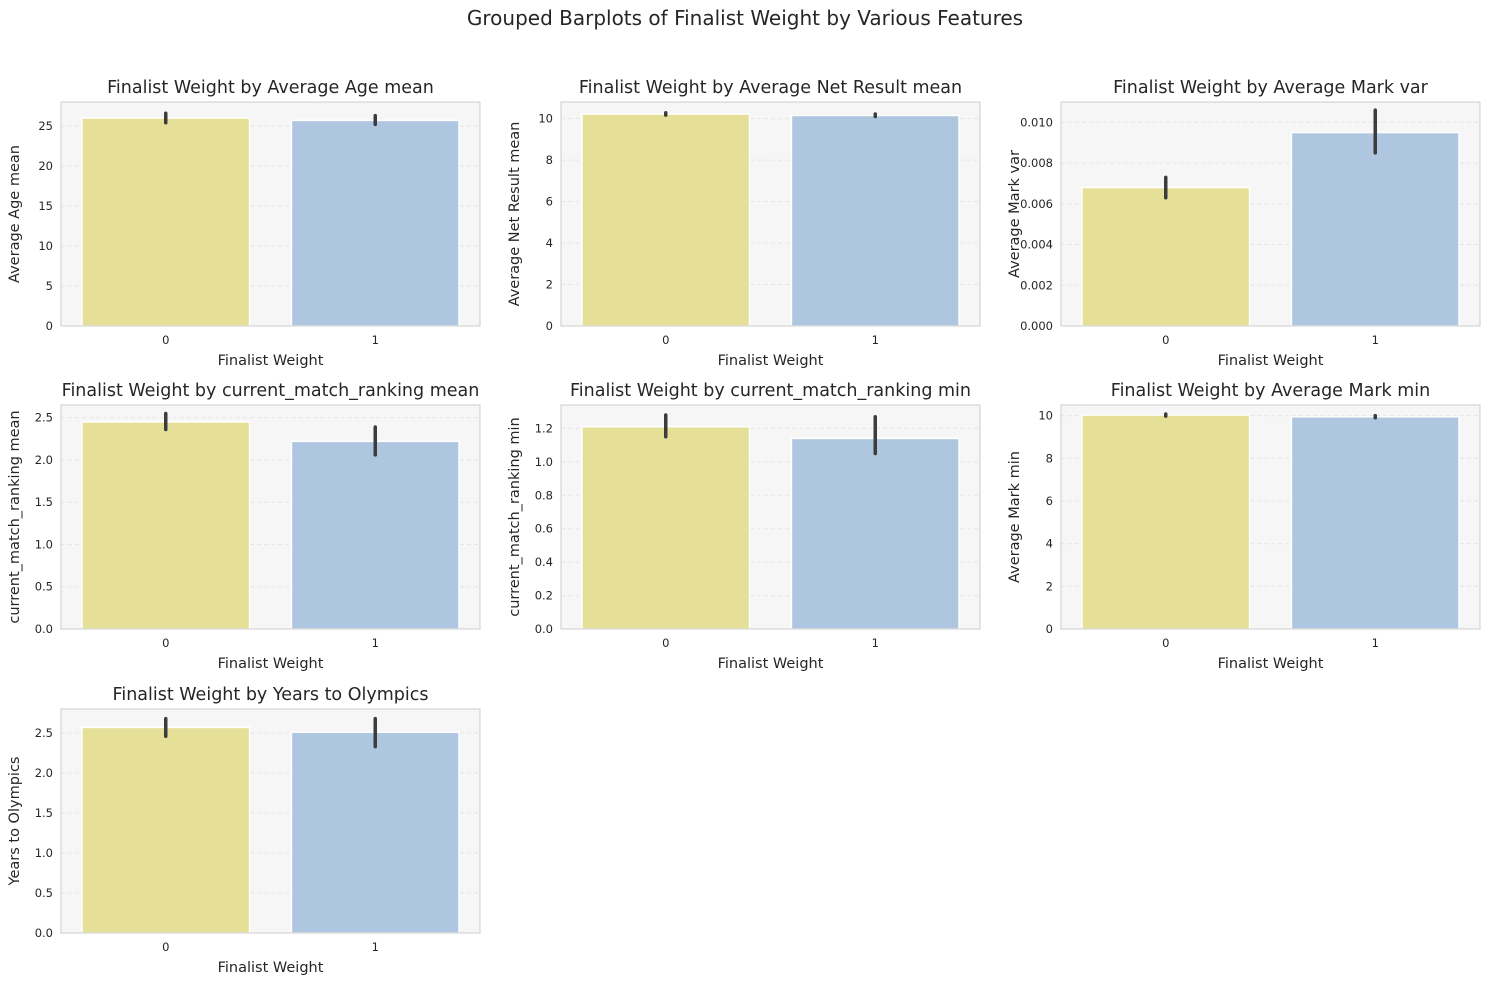 This screenshot has height=985, width=1490. What do you see at coordinates (270, 88) in the screenshot?
I see `subplot-title: Finalist Weight by Average Age mean` at bounding box center [270, 88].